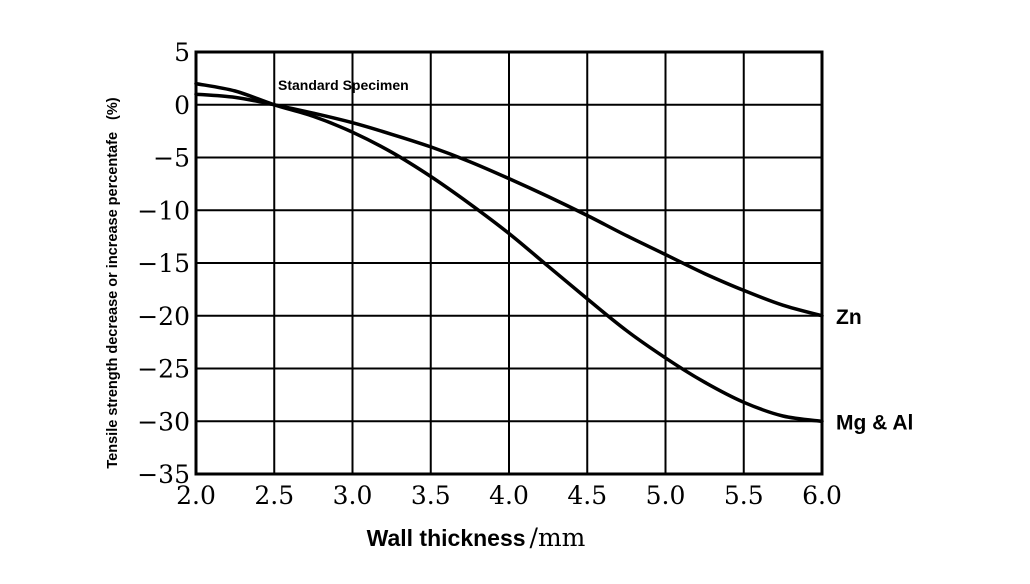 Image resolution: width=1030 pixels, height=584 pixels. Describe the element at coordinates (874, 370) in the screenshot. I see `series-labels: Zn Mg & Al` at that location.